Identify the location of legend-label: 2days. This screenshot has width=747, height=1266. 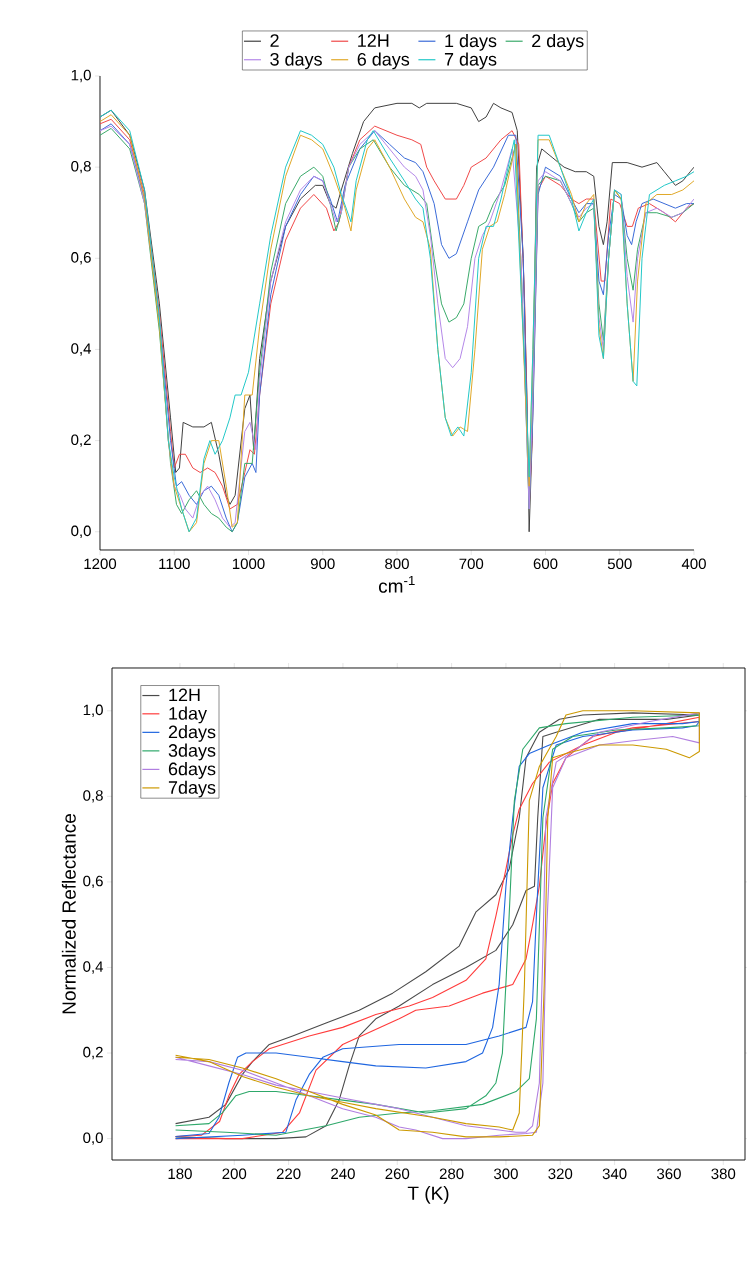
(192, 733).